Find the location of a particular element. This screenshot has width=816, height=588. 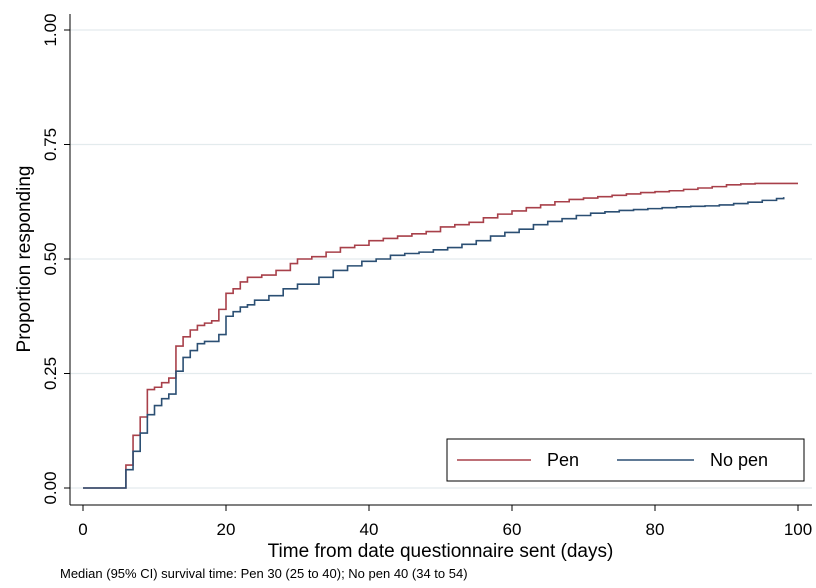

y-axis-title: Proportion responding is located at coordinates (24, 259).